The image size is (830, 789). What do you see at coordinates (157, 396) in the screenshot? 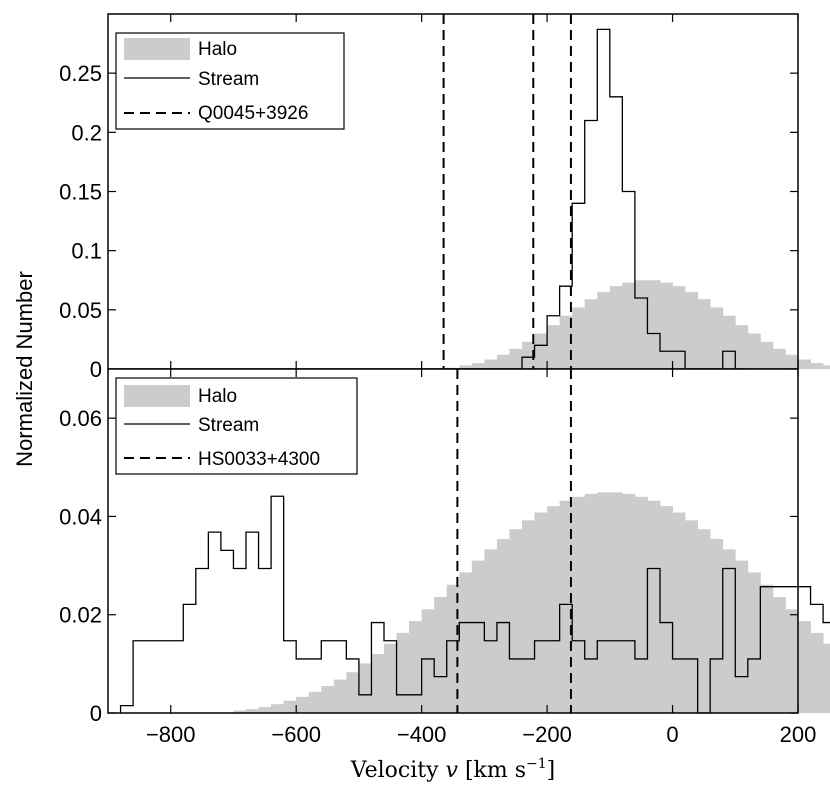
I see `bottom-legend-halo-swatch` at bounding box center [157, 396].